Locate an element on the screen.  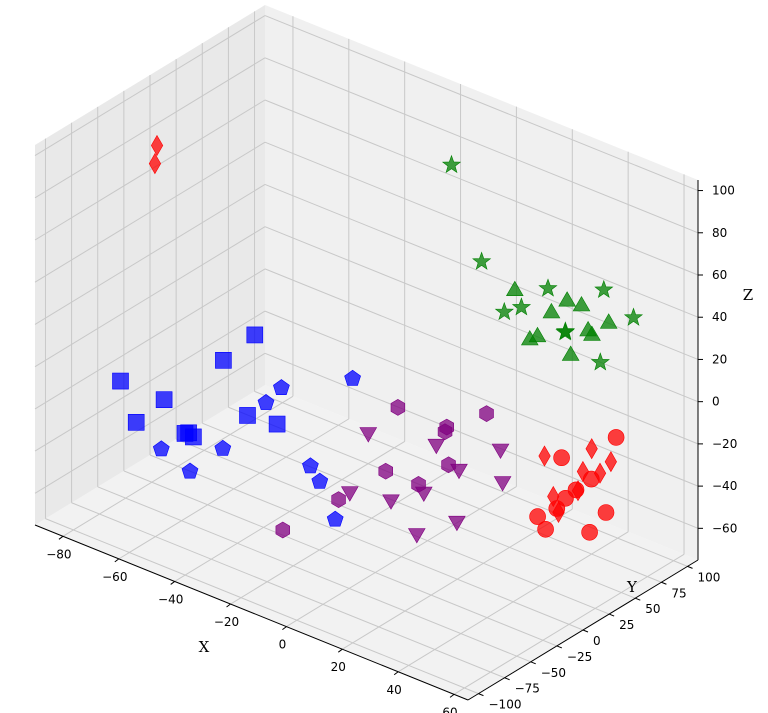
z-axis-label: Z is located at coordinates (748, 295).